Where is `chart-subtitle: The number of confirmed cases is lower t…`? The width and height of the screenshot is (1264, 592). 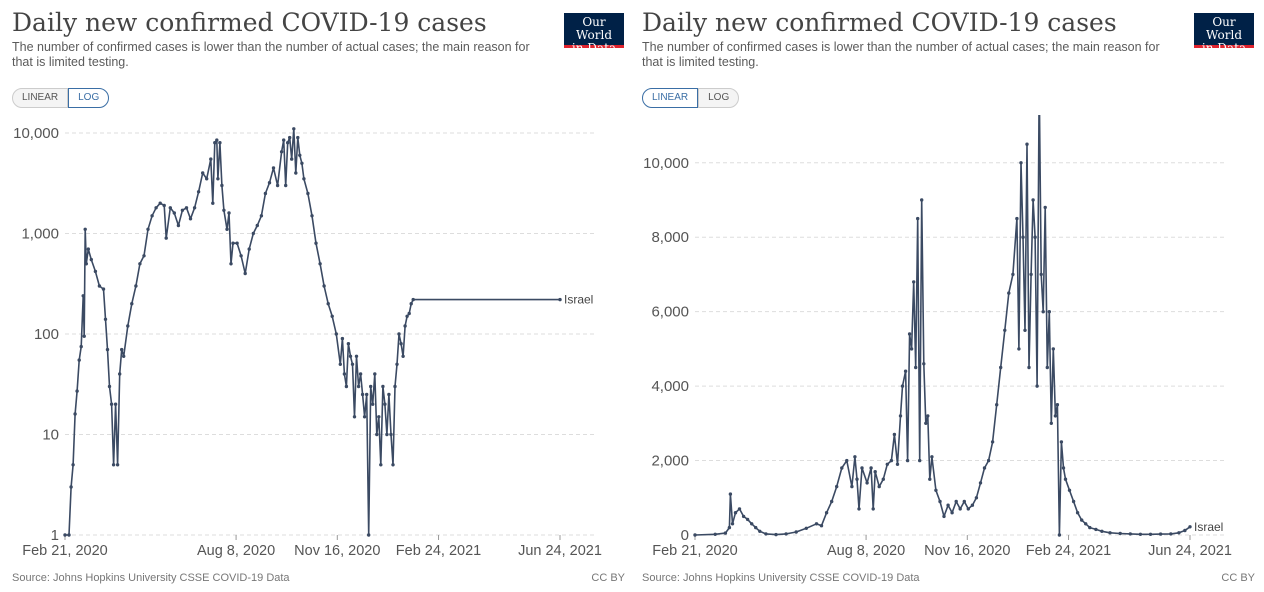 chart-subtitle: The number of confirmed cases is lower t… is located at coordinates (901, 54).